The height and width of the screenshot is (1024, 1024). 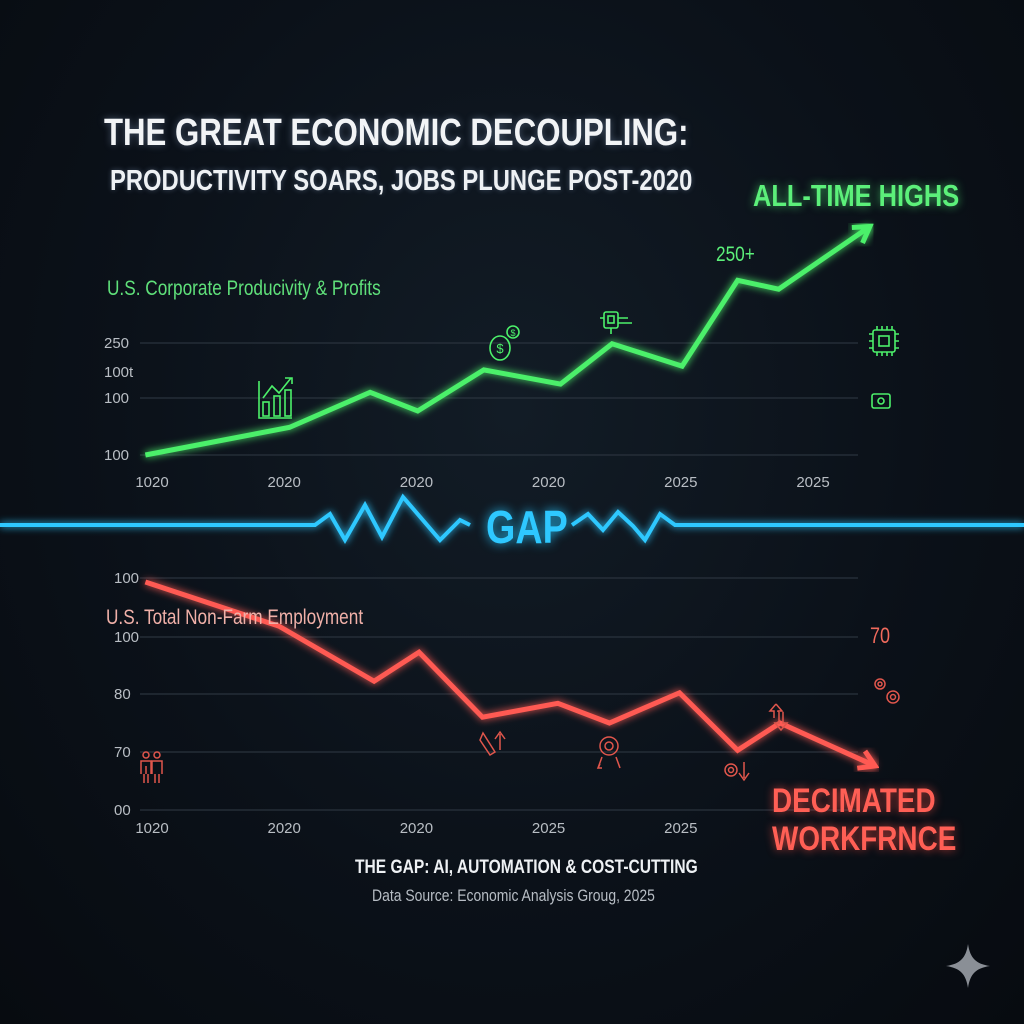 What do you see at coordinates (616, 322) in the screenshot?
I see `robot-arm-icon` at bounding box center [616, 322].